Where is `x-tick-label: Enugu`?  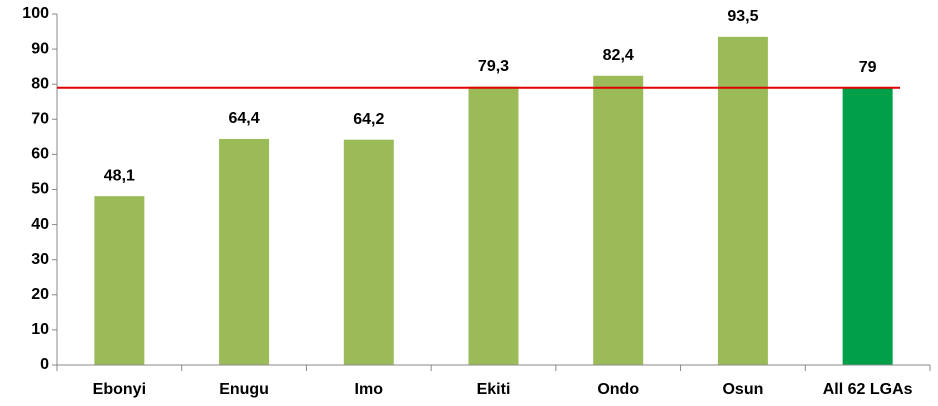 x-tick-label: Enugu is located at coordinates (244, 389).